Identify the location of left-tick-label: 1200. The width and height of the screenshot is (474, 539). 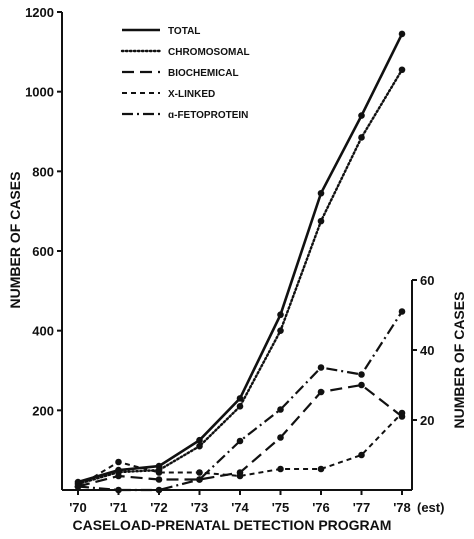
(39, 12).